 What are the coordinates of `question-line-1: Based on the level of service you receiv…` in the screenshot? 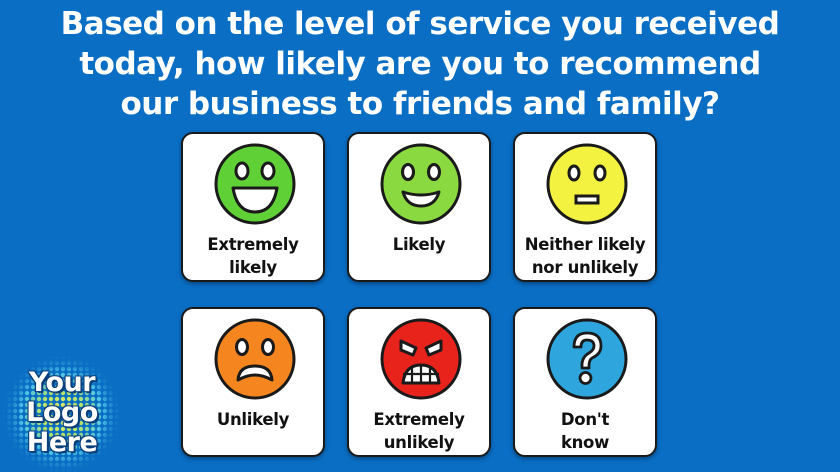 It's located at (420, 24).